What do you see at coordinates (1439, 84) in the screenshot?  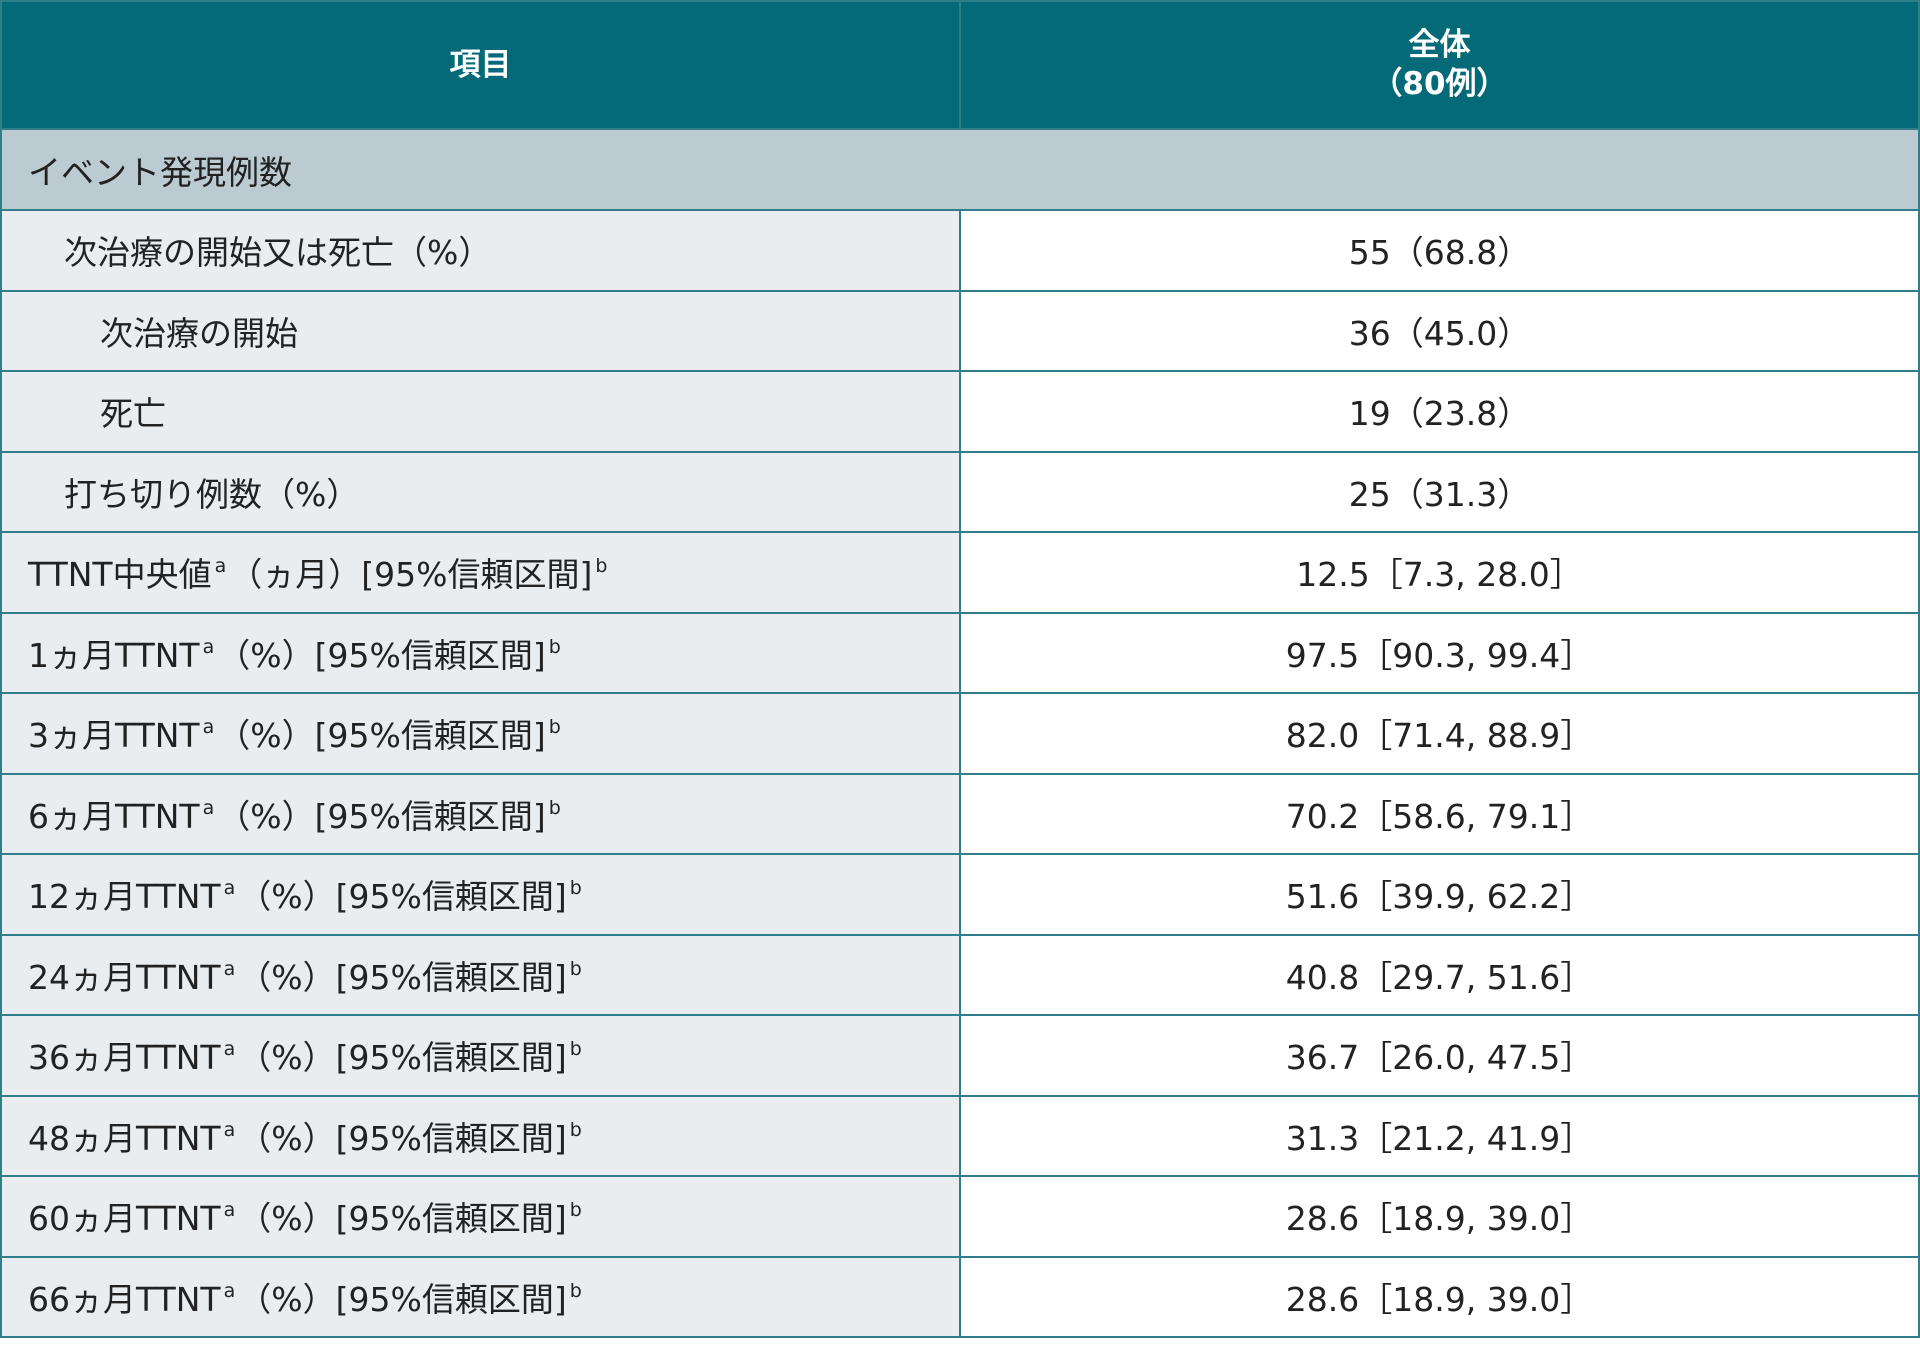 I see `header-overall-n: （80例）` at bounding box center [1439, 84].